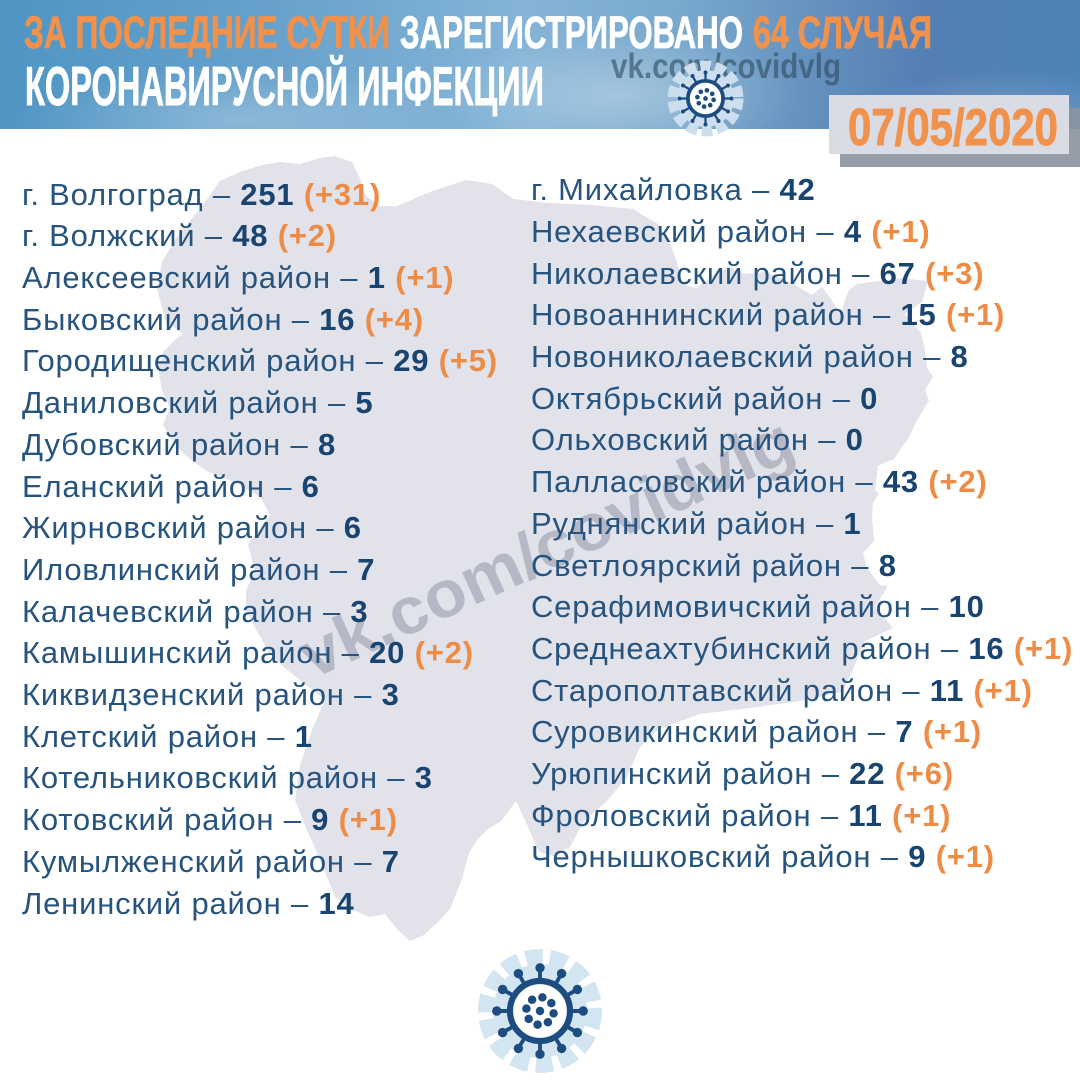 The width and height of the screenshot is (1080, 1080). What do you see at coordinates (842, 32) in the screenshot?
I see `svg-text: 64 СЛУЧАЯ` at bounding box center [842, 32].